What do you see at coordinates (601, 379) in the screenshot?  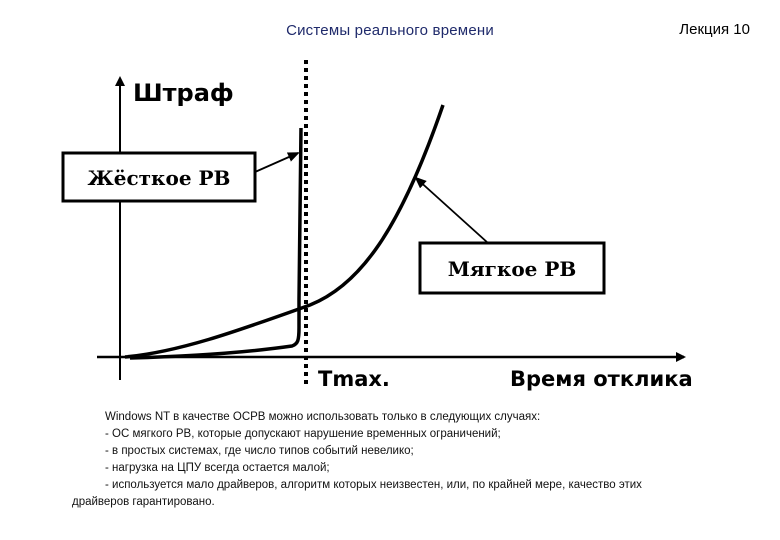 I see `x-axis-label: Время отклика` at bounding box center [601, 379].